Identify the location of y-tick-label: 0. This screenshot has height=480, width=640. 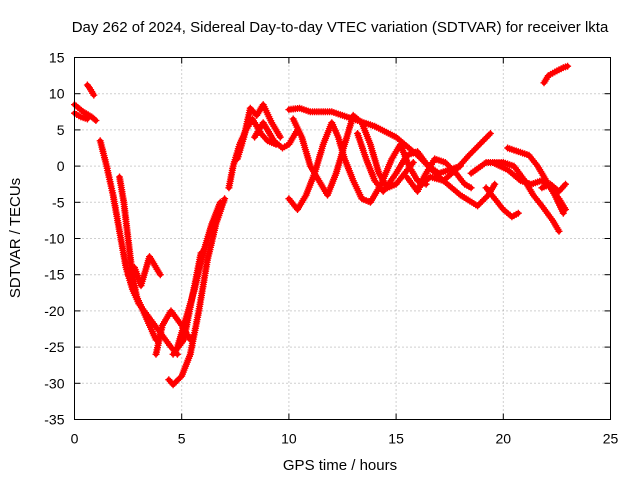
(61, 166).